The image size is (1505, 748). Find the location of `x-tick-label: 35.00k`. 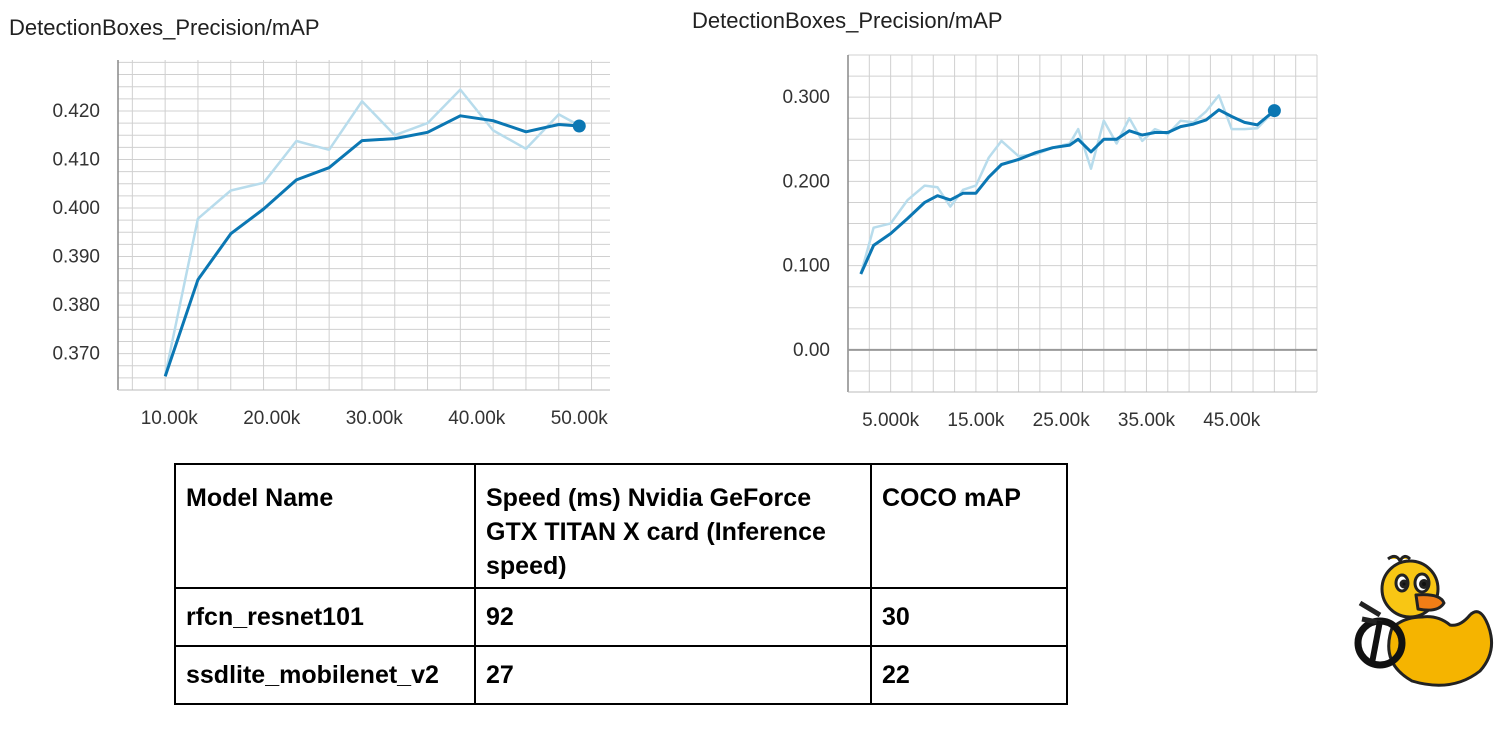

x-tick-label: 35.00k is located at coordinates (1147, 420).